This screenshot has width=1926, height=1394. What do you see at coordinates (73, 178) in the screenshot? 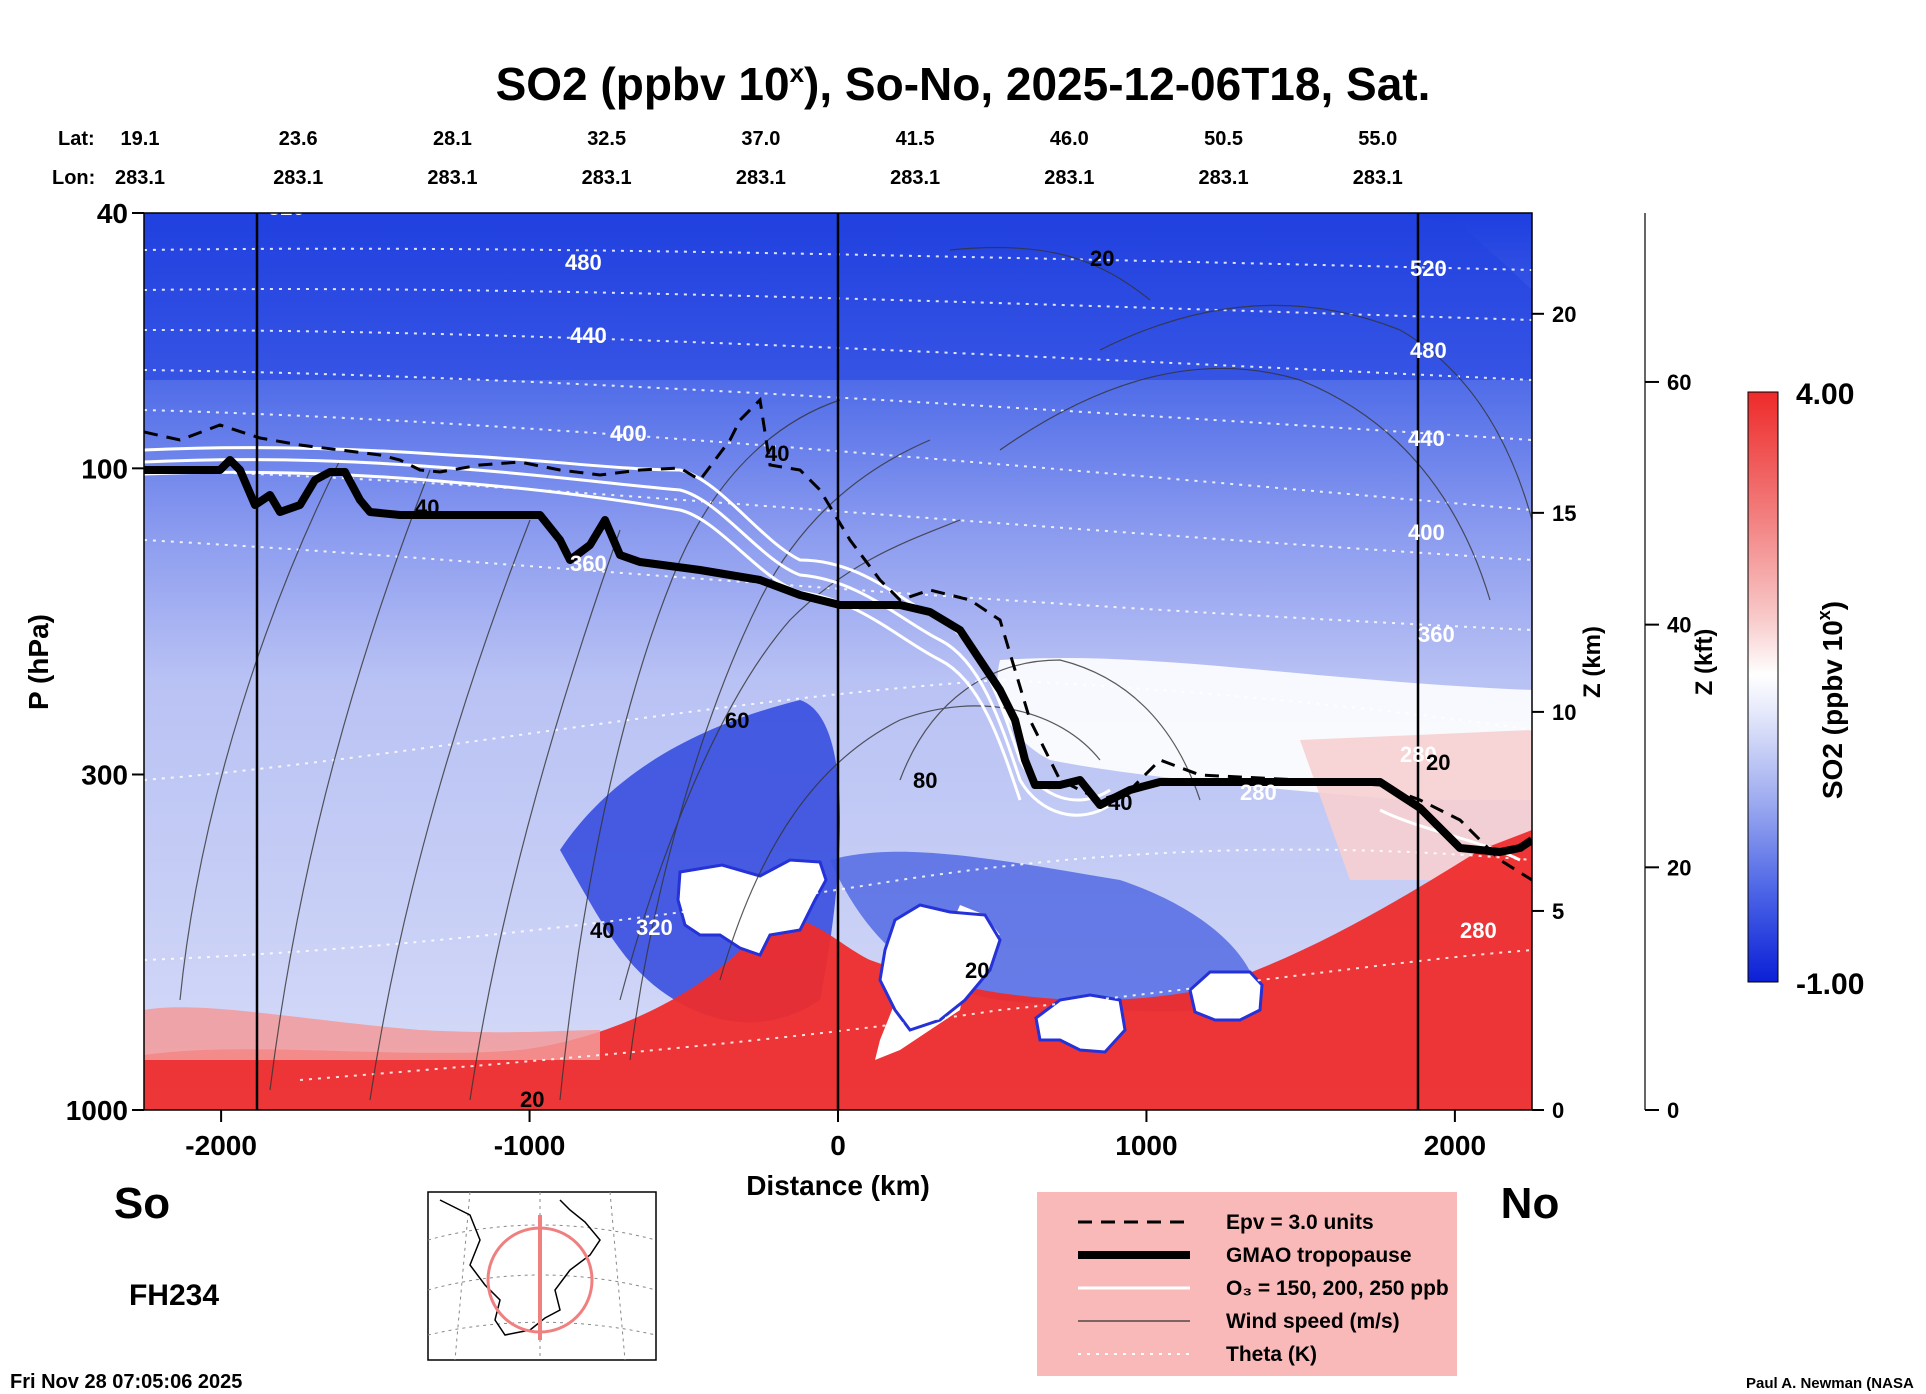
I see `lon-row-label: Lon:` at bounding box center [73, 178].